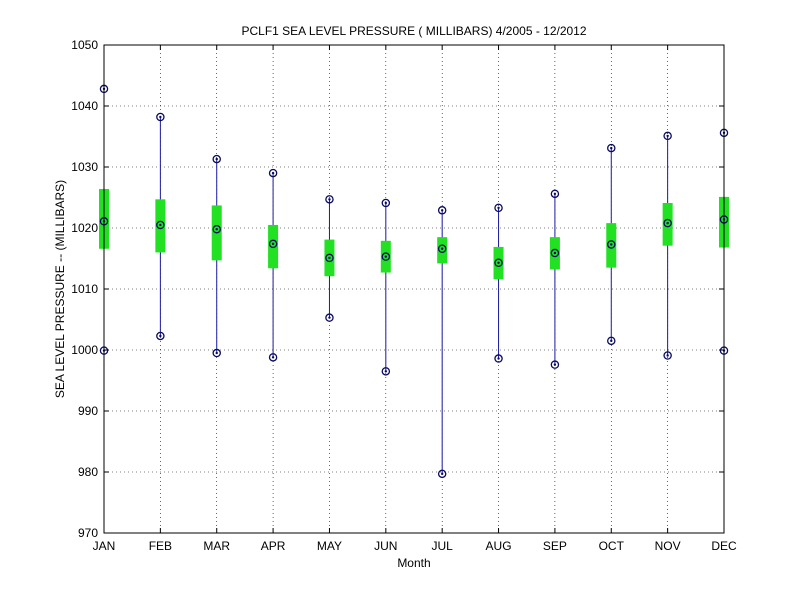 The width and height of the screenshot is (800, 600). I want to click on box-apr, so click(273, 265).